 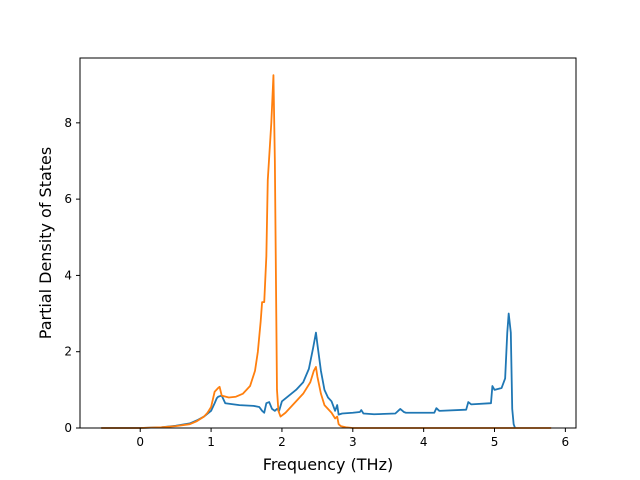 I want to click on x-axis-ticks: 0 1 2 3 4 5 6, so click(x=352, y=438).